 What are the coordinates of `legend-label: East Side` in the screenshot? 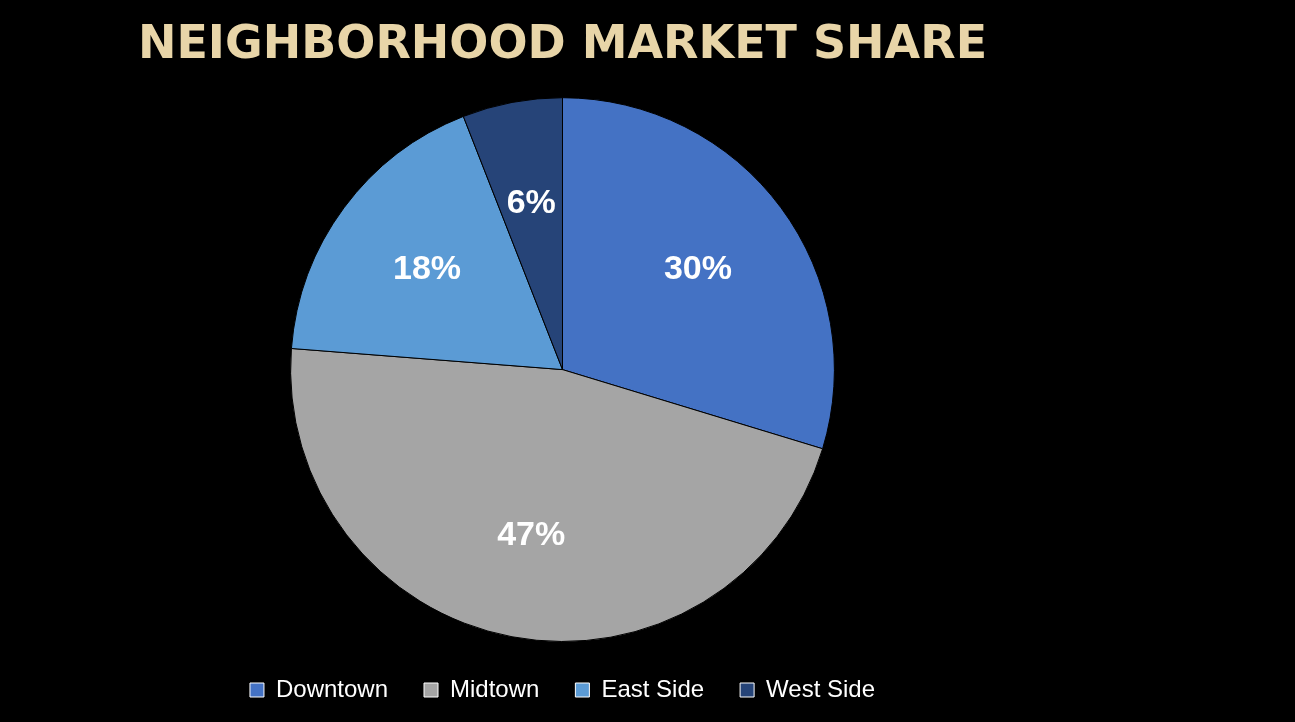 It's located at (653, 688).